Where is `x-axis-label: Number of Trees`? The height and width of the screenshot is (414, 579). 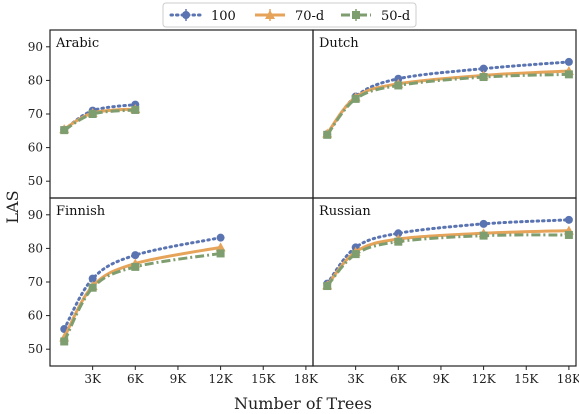
x-axis-label: Number of Trees is located at coordinates (303, 403).